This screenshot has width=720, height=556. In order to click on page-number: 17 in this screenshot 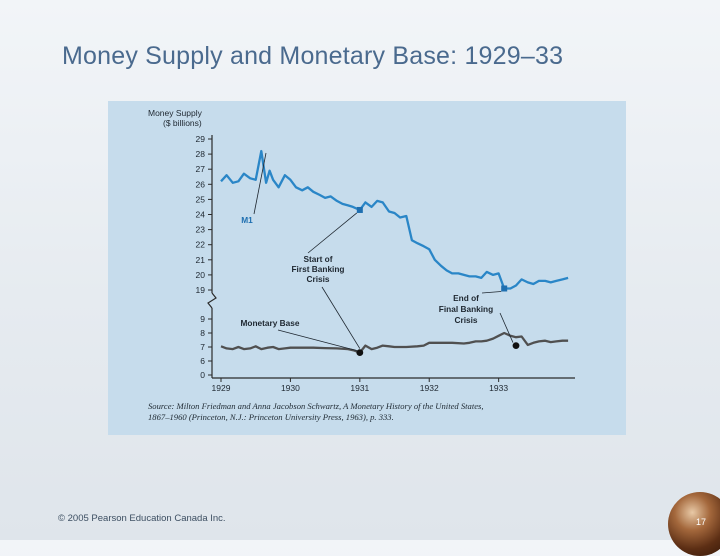, I will do `click(700, 522)`.